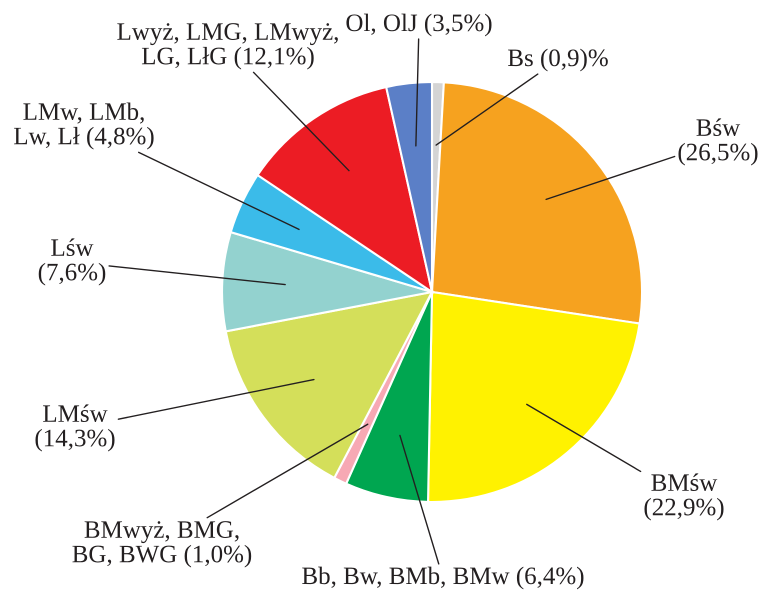 The width and height of the screenshot is (769, 592). What do you see at coordinates (718, 142) in the screenshot?
I see `slice-label: Bśw (26,5%)` at bounding box center [718, 142].